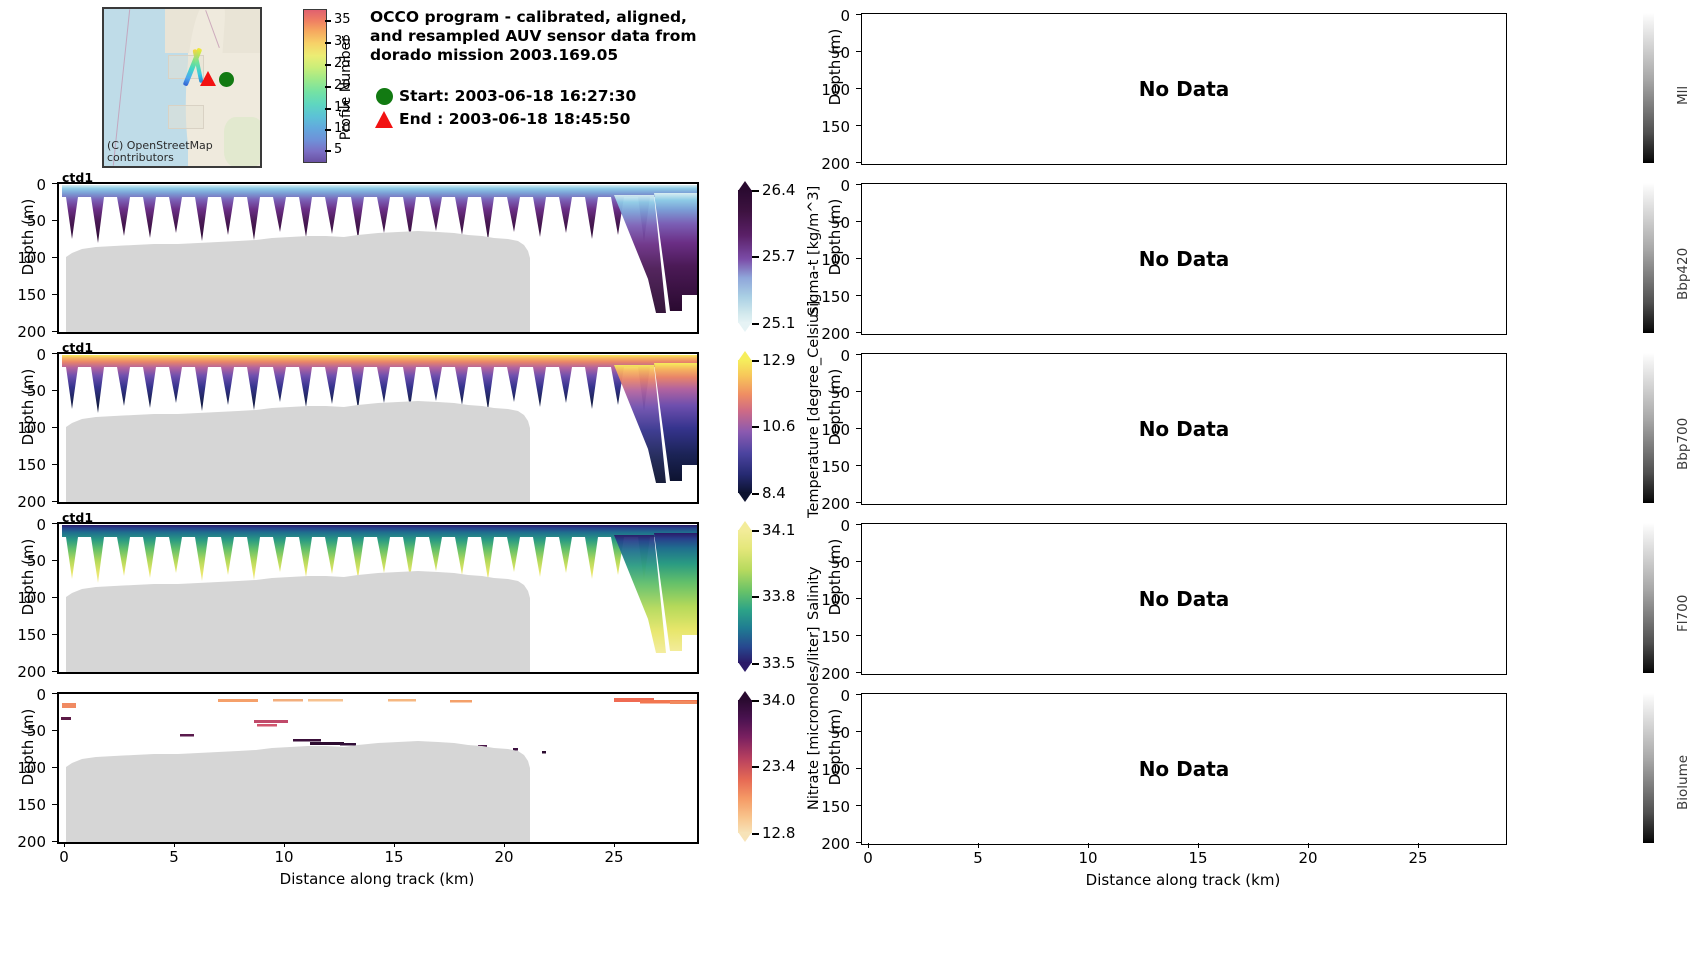 This screenshot has height=968, width=1701. What do you see at coordinates (226, 79) in the screenshot?
I see `map-start-marker` at bounding box center [226, 79].